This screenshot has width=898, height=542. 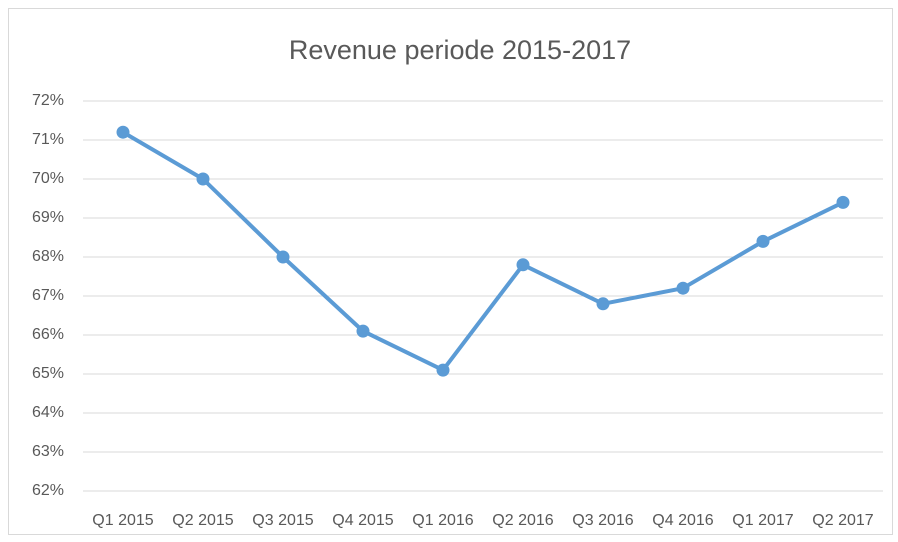 I want to click on y-tick-label: 62%, so click(x=48, y=490).